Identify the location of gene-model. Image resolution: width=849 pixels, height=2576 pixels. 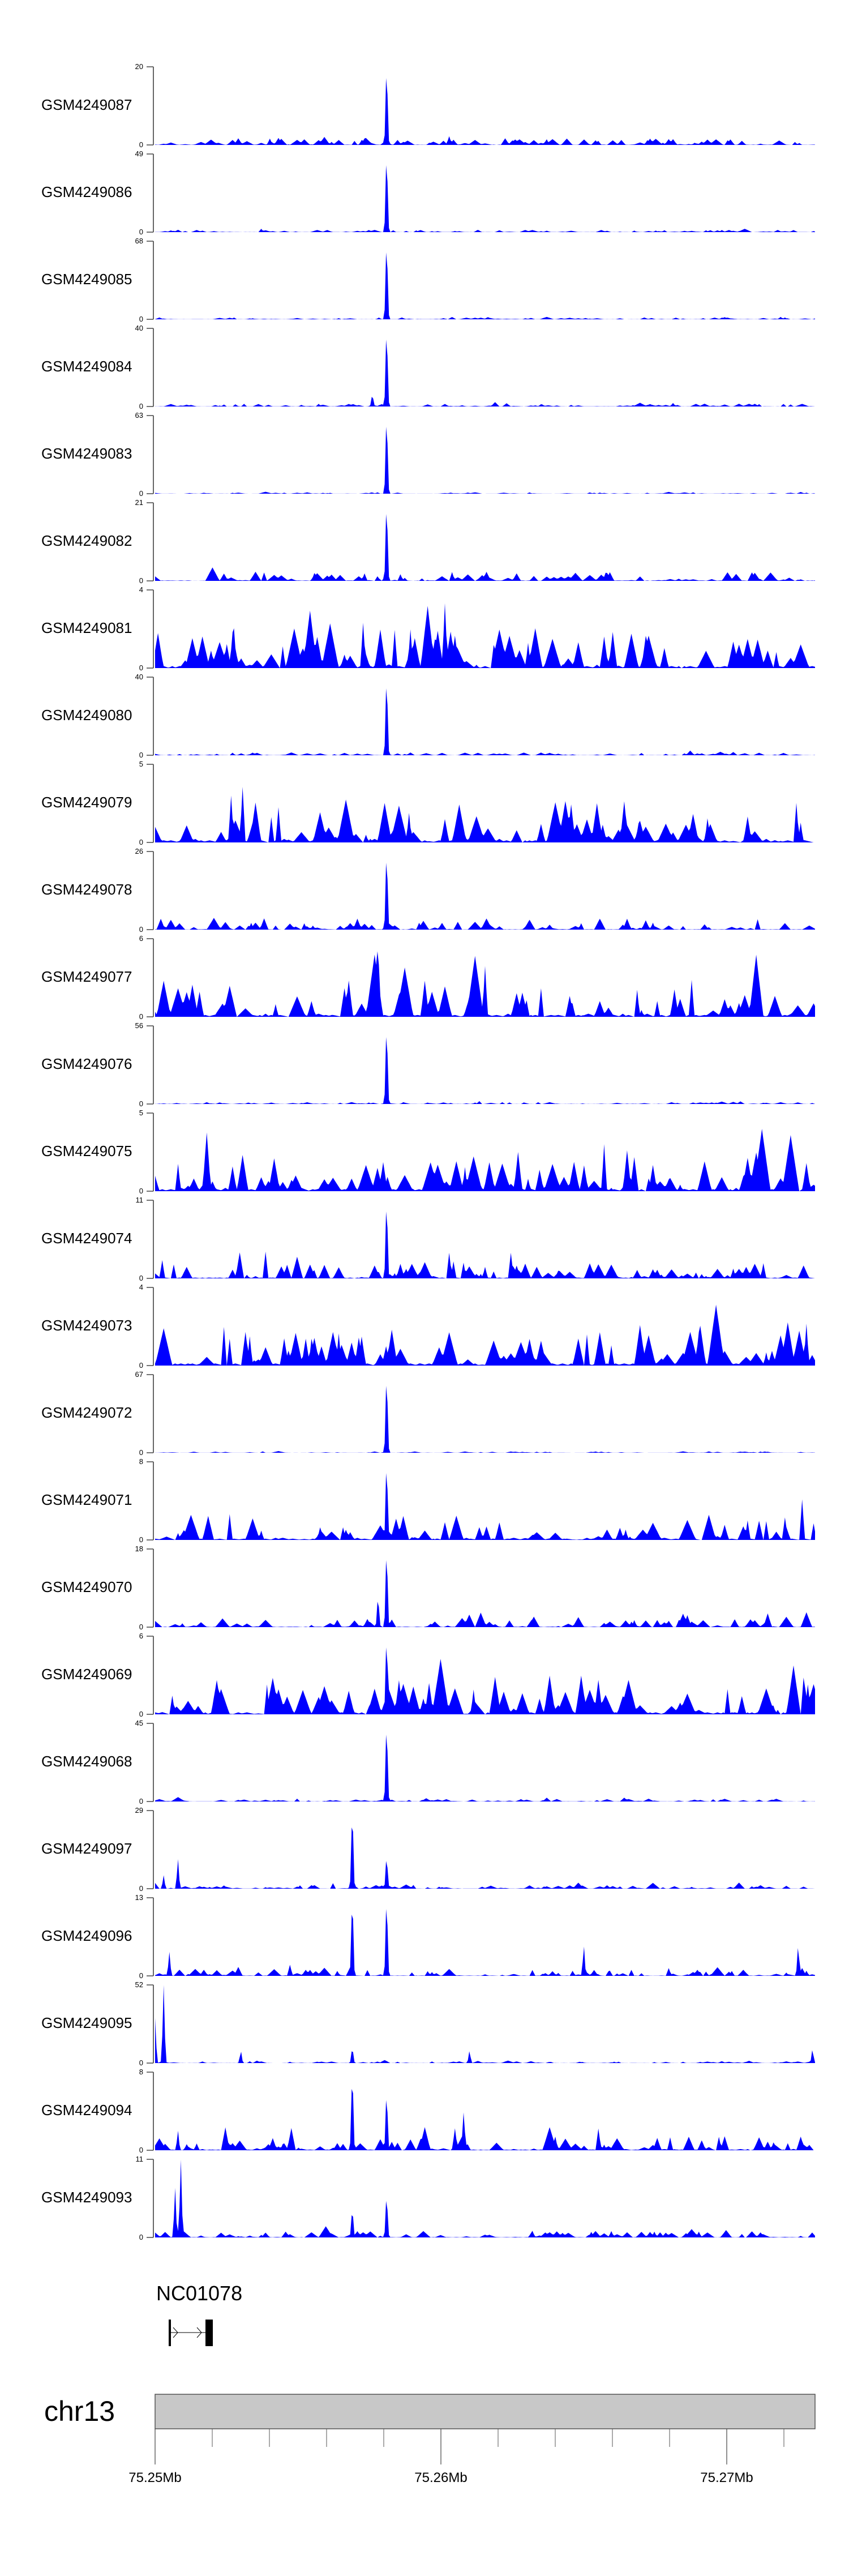
(191, 2333).